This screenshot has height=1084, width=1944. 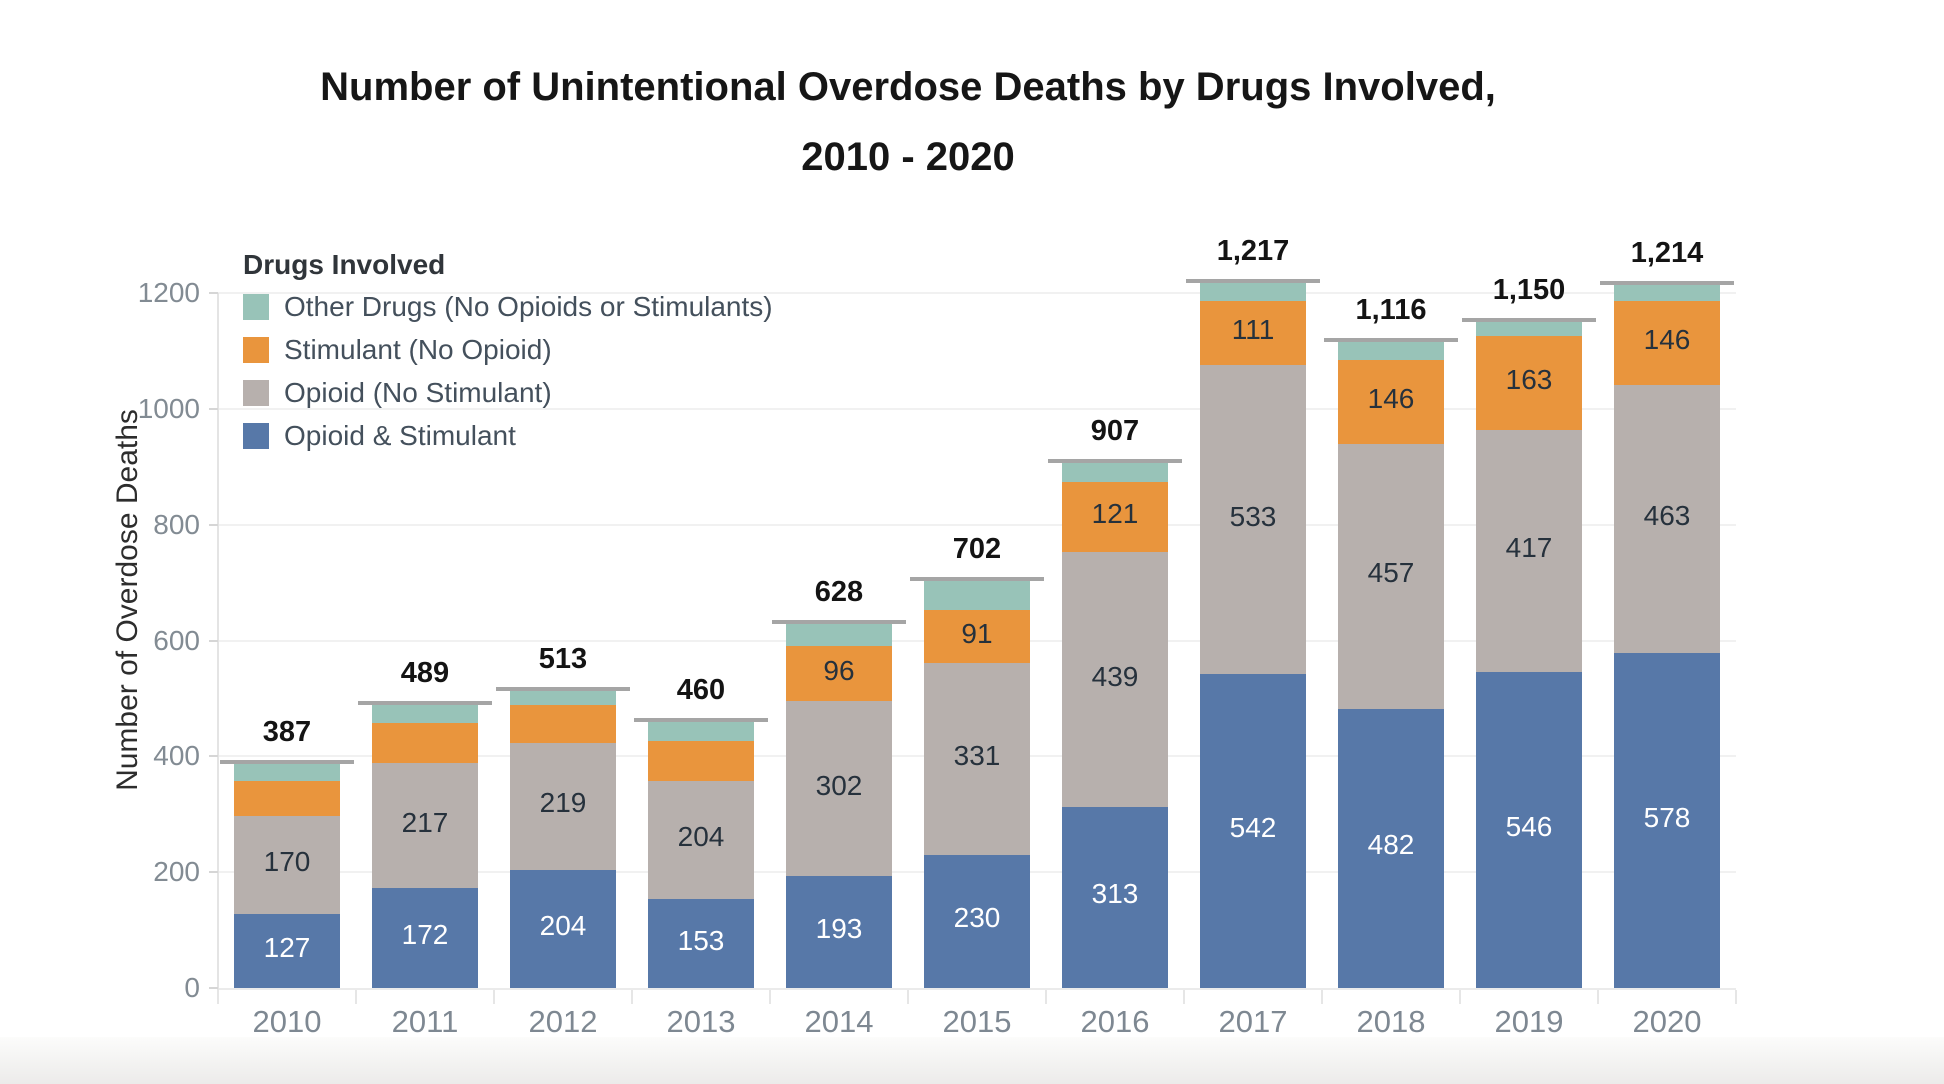 What do you see at coordinates (1667, 519) in the screenshot?
I see `bar-segment-2020-opioid-no-stimulant: 463` at bounding box center [1667, 519].